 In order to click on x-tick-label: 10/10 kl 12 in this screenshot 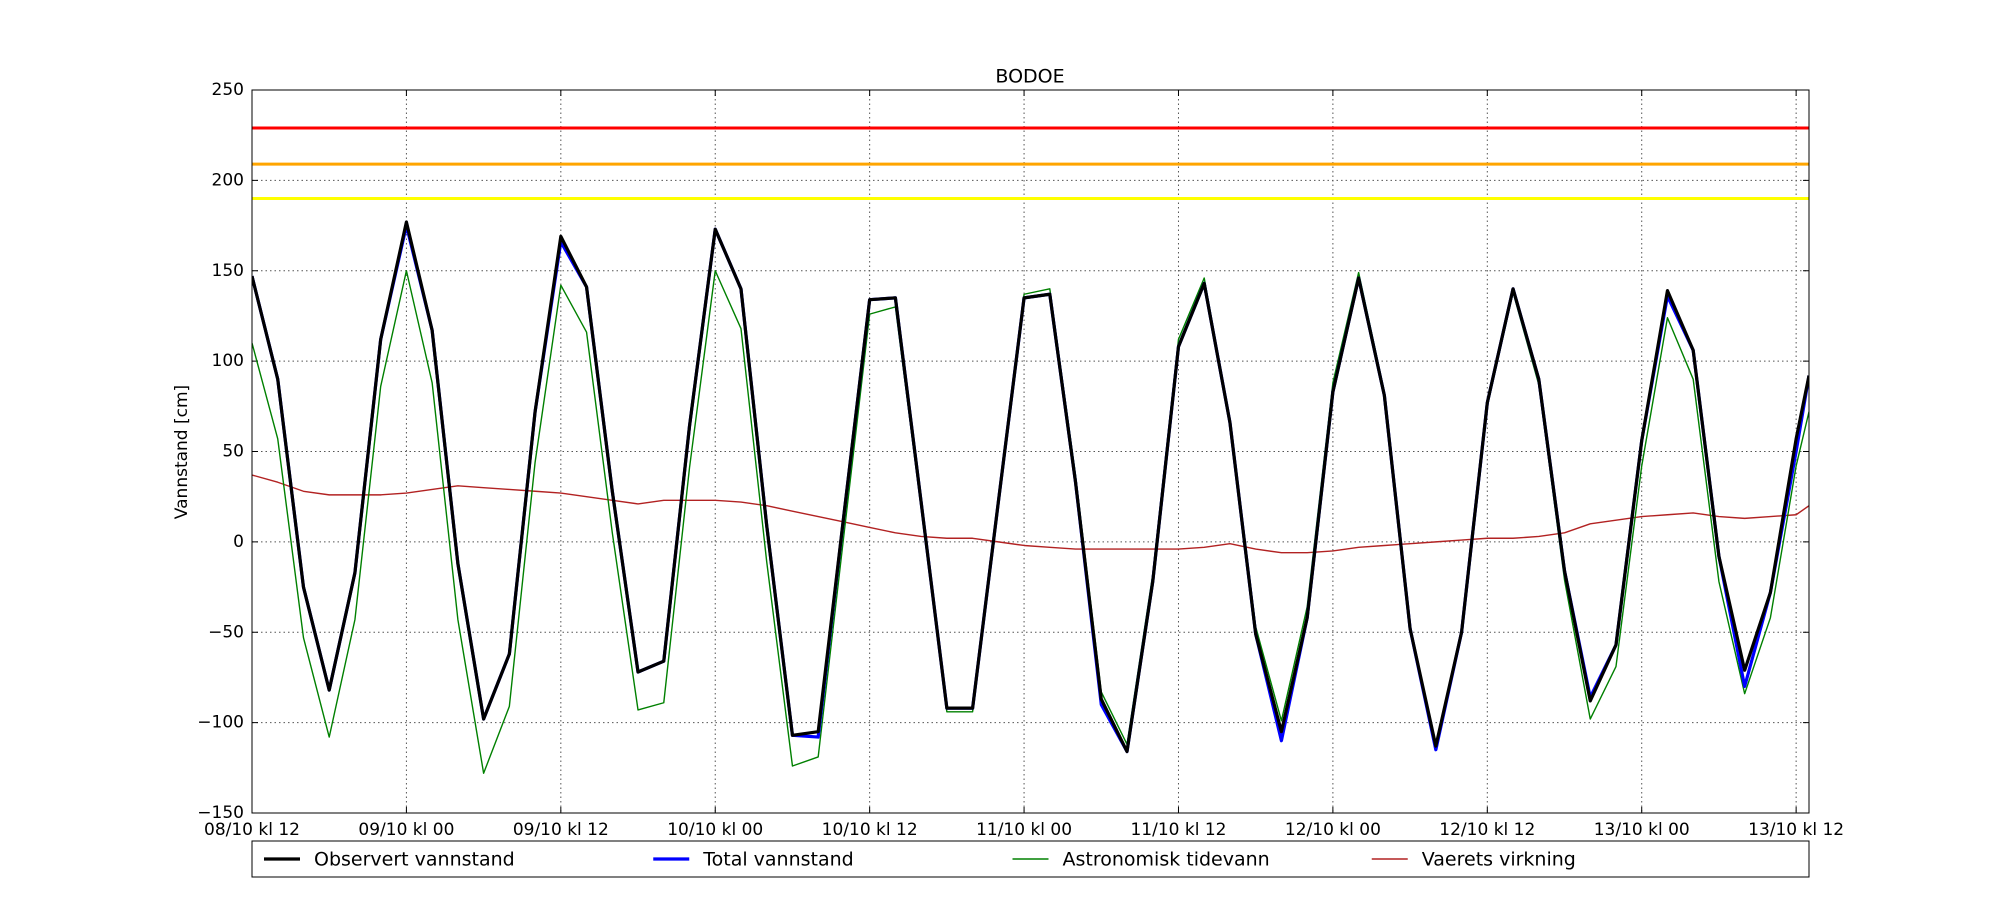, I will do `click(870, 830)`.